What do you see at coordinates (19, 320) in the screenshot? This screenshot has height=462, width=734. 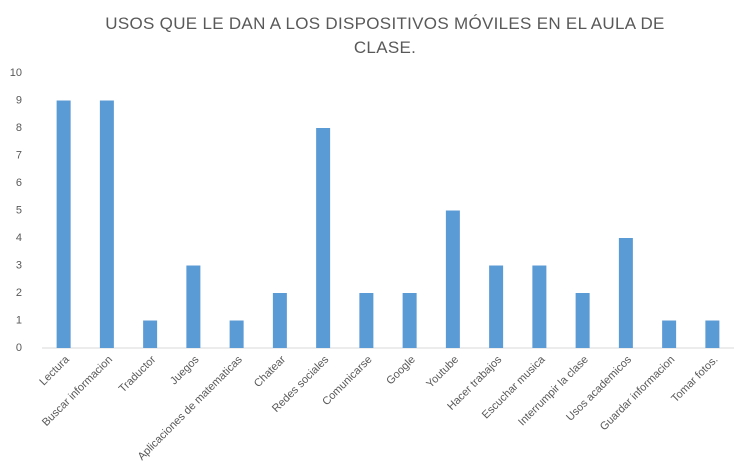 I see `y-tick-label: 1` at bounding box center [19, 320].